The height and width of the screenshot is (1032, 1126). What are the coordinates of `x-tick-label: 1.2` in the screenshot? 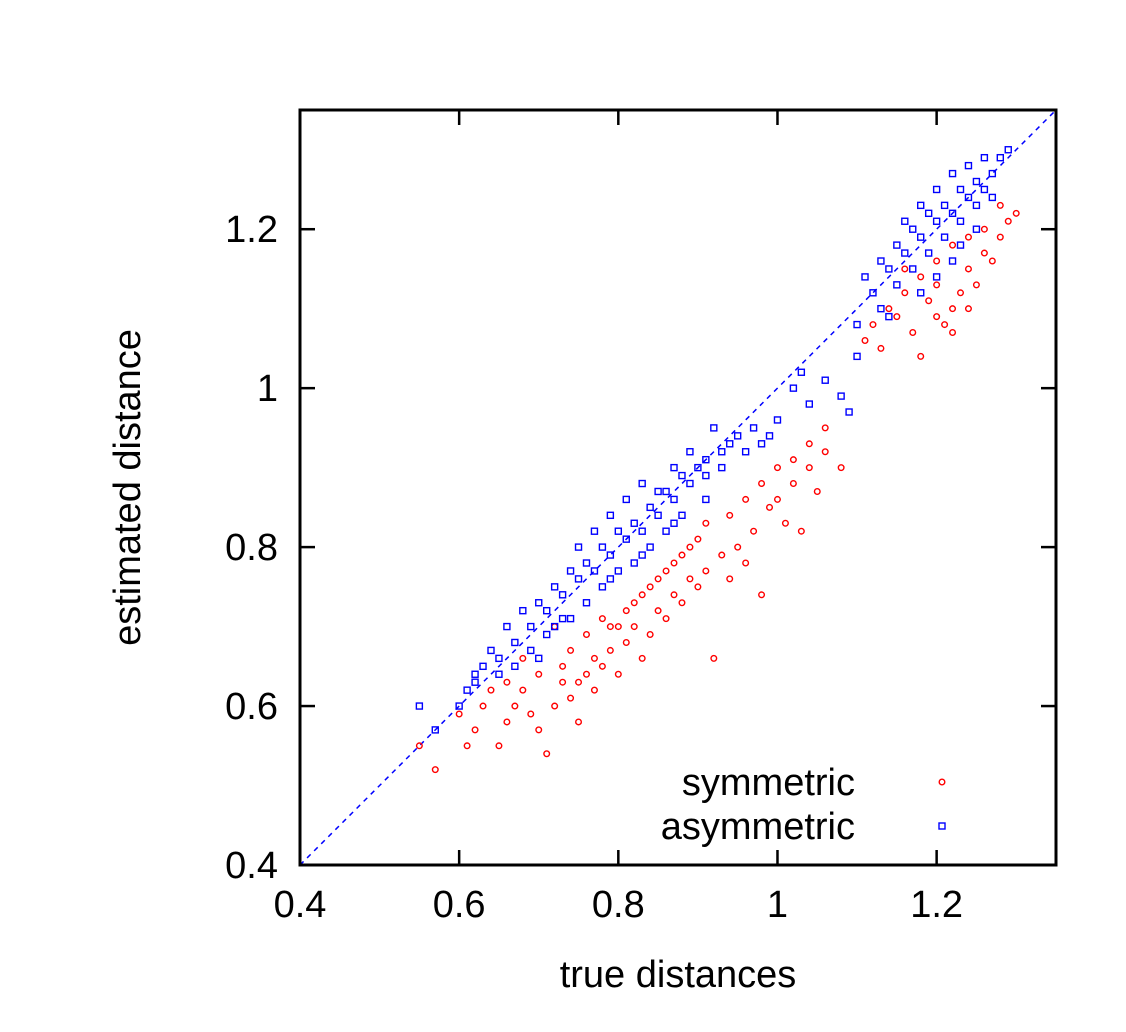 It's located at (936, 905).